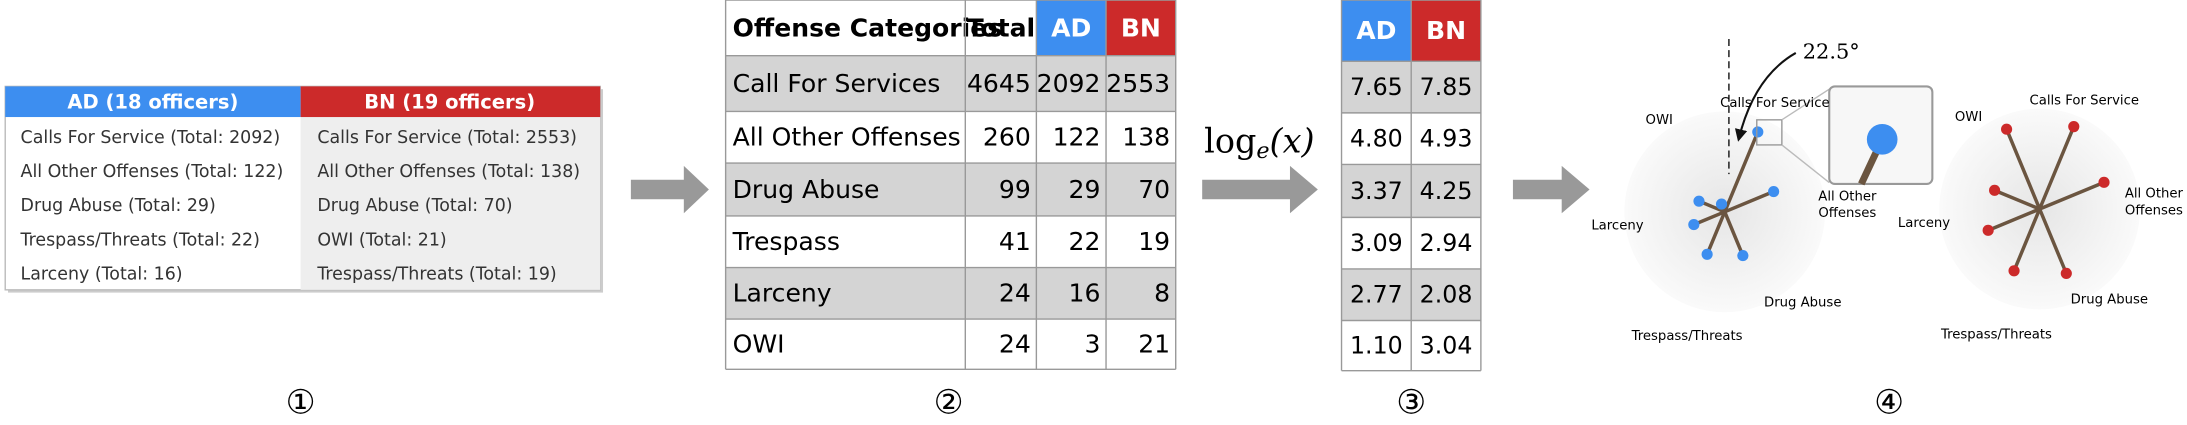 The height and width of the screenshot is (425, 2187). I want to click on list-item: Calls For Service (Total: 2092), so click(151, 138).